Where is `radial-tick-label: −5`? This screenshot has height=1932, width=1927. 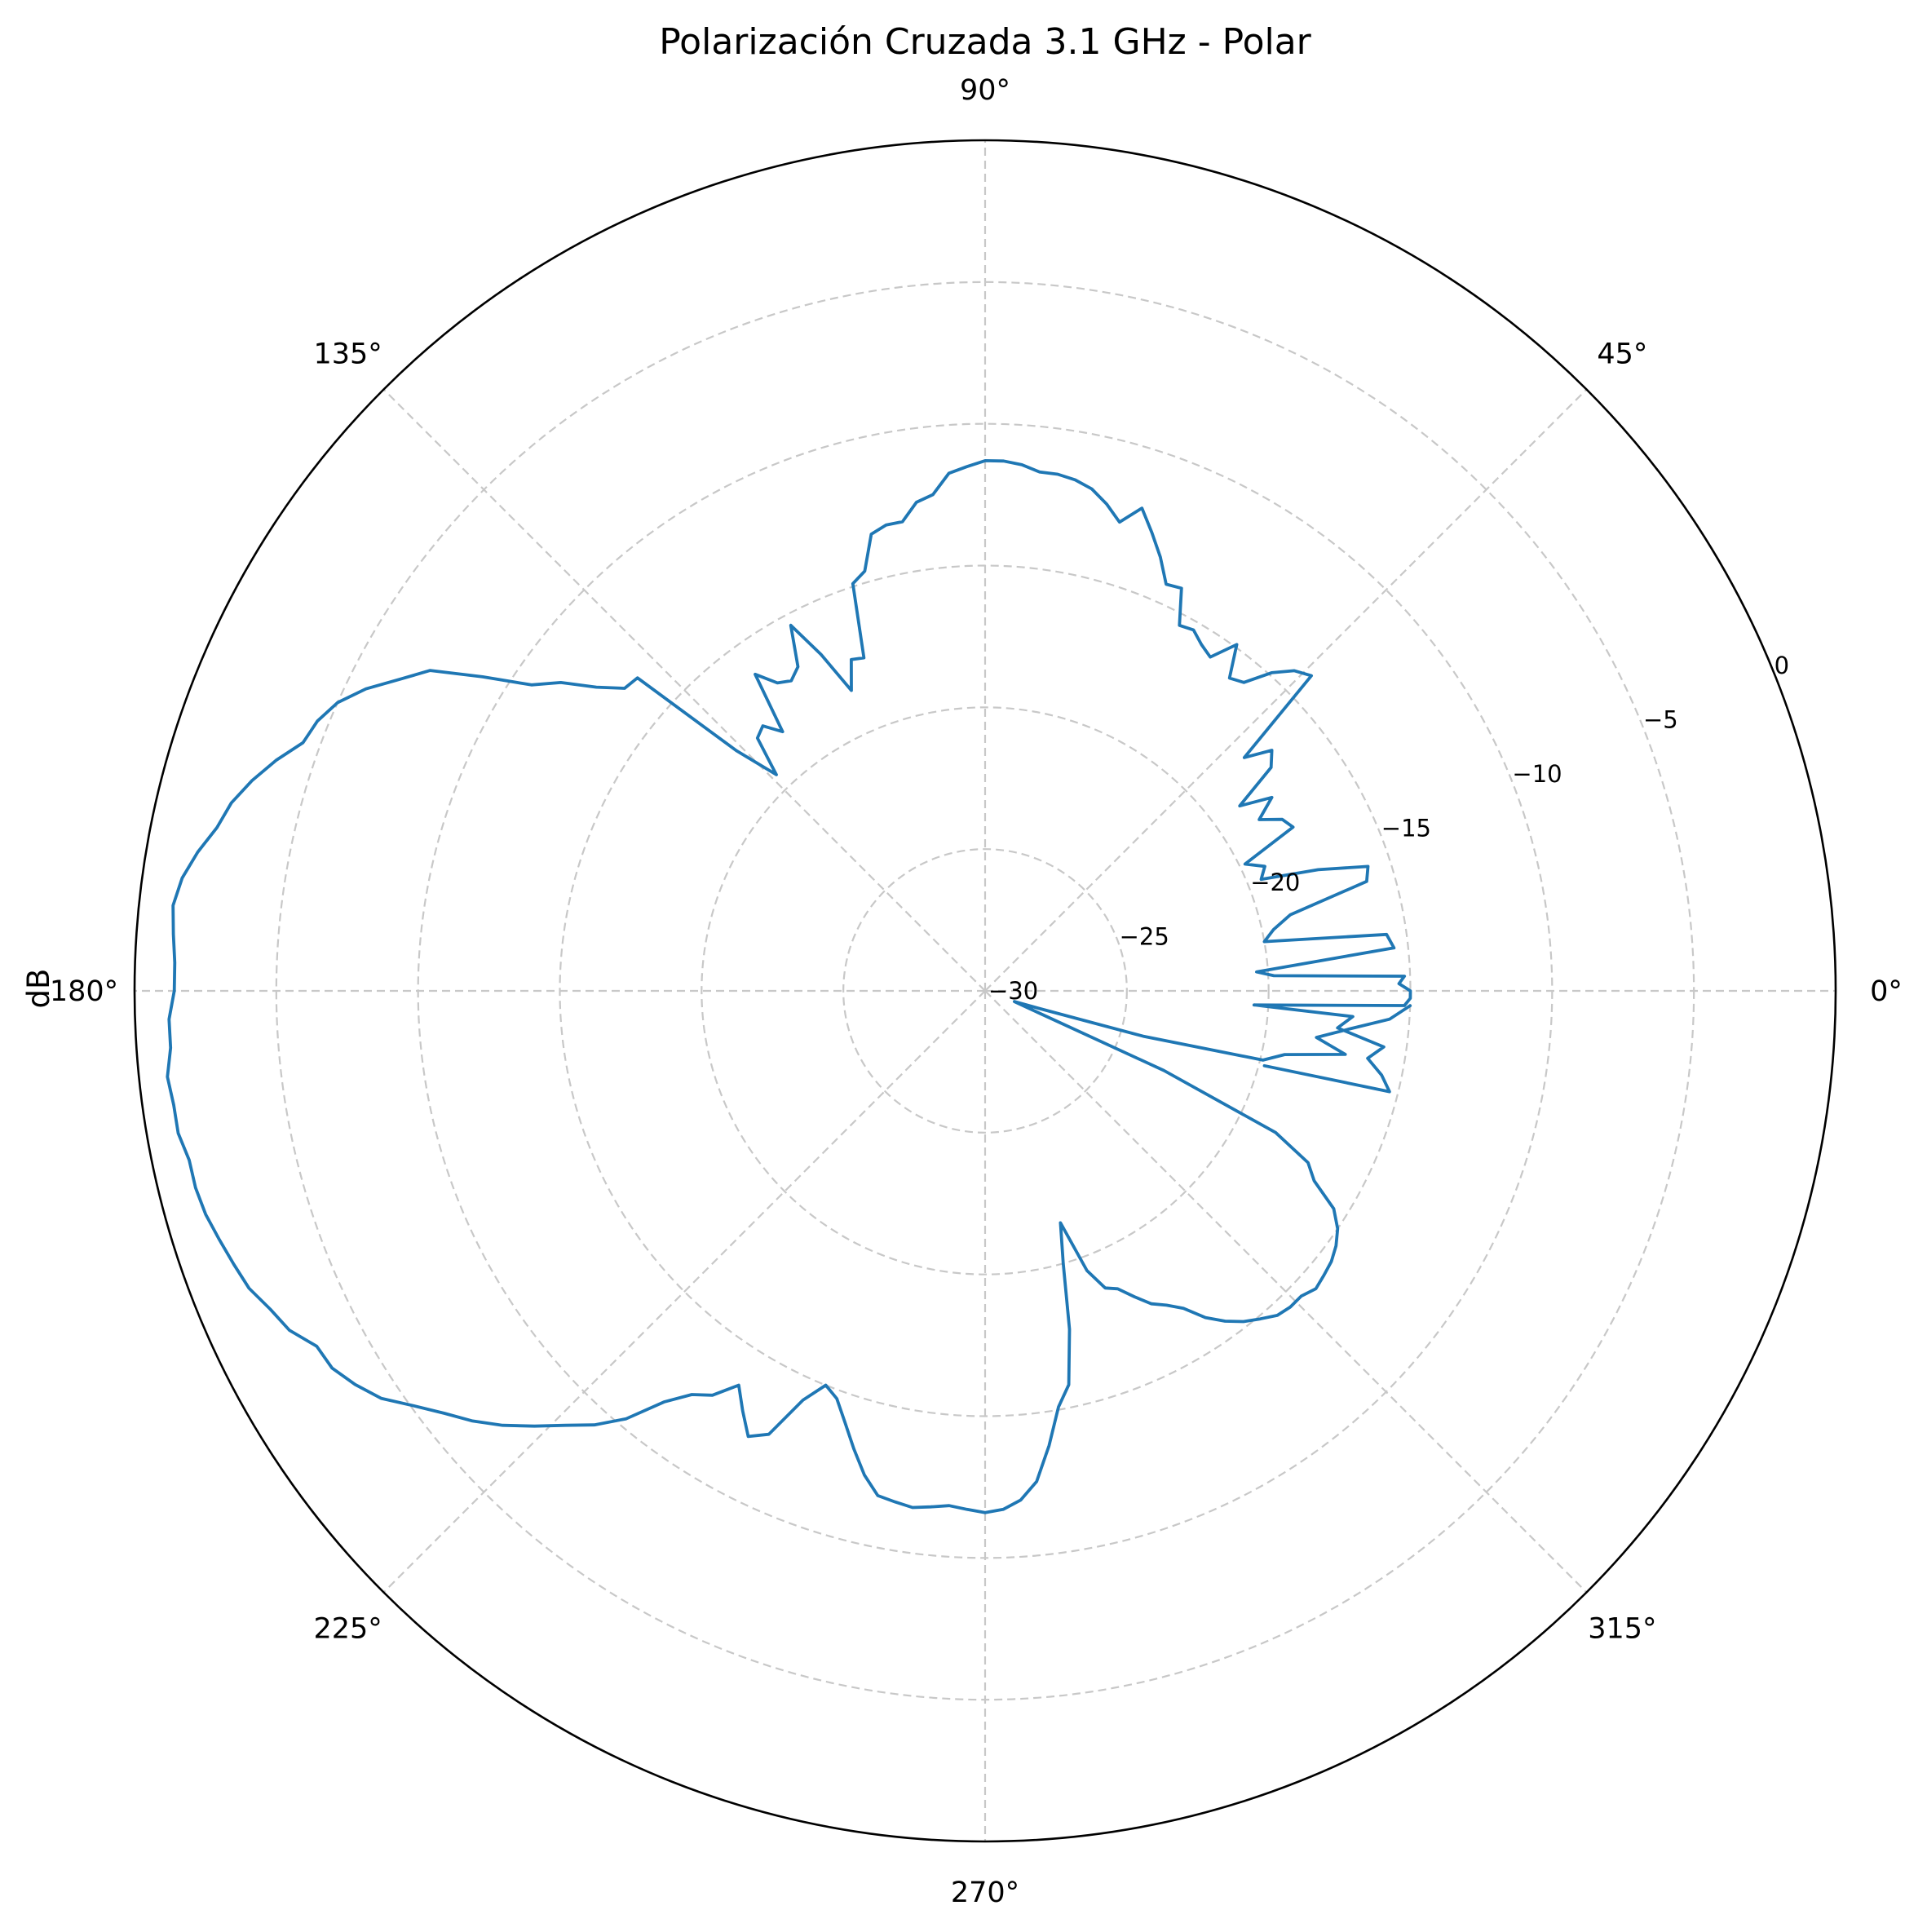 radial-tick-label: −5 is located at coordinates (1661, 719).